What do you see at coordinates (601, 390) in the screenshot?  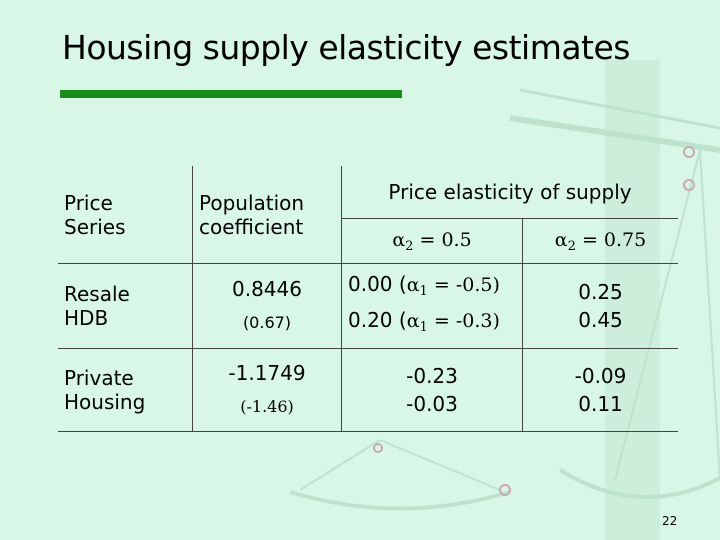 I see `elasticity-high-cell: -0.09 0.11` at bounding box center [601, 390].